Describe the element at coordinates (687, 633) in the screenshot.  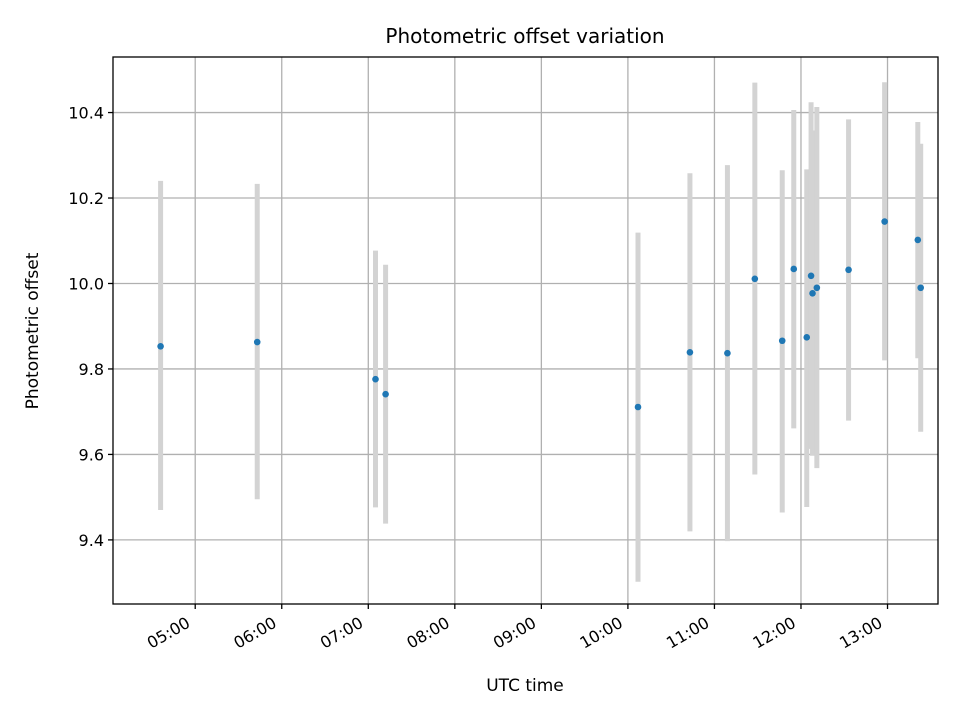
I see `x-tick-label: 11:00` at that location.